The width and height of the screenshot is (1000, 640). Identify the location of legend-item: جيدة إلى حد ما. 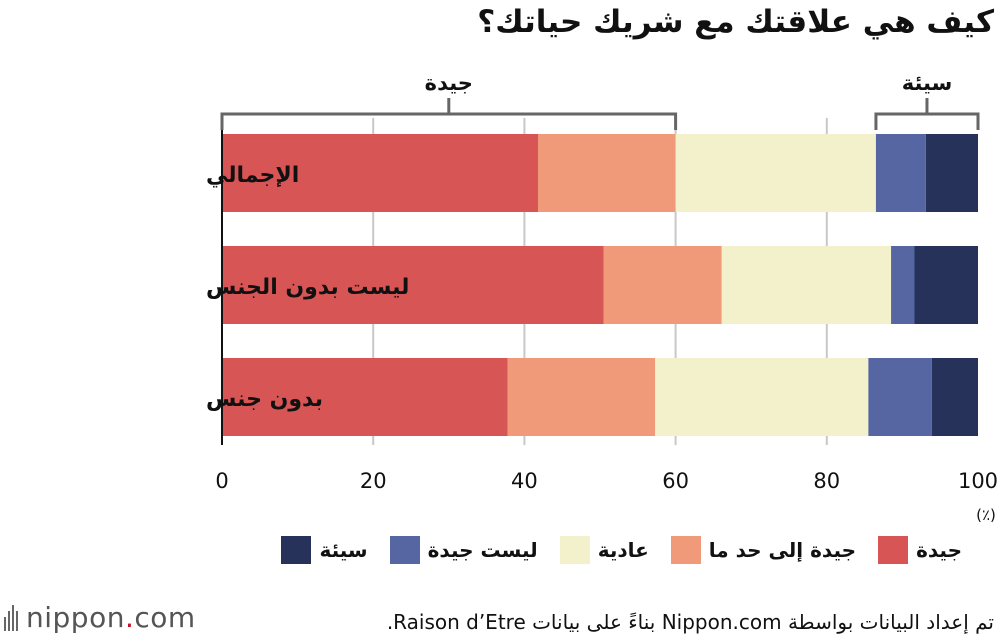
(763, 550).